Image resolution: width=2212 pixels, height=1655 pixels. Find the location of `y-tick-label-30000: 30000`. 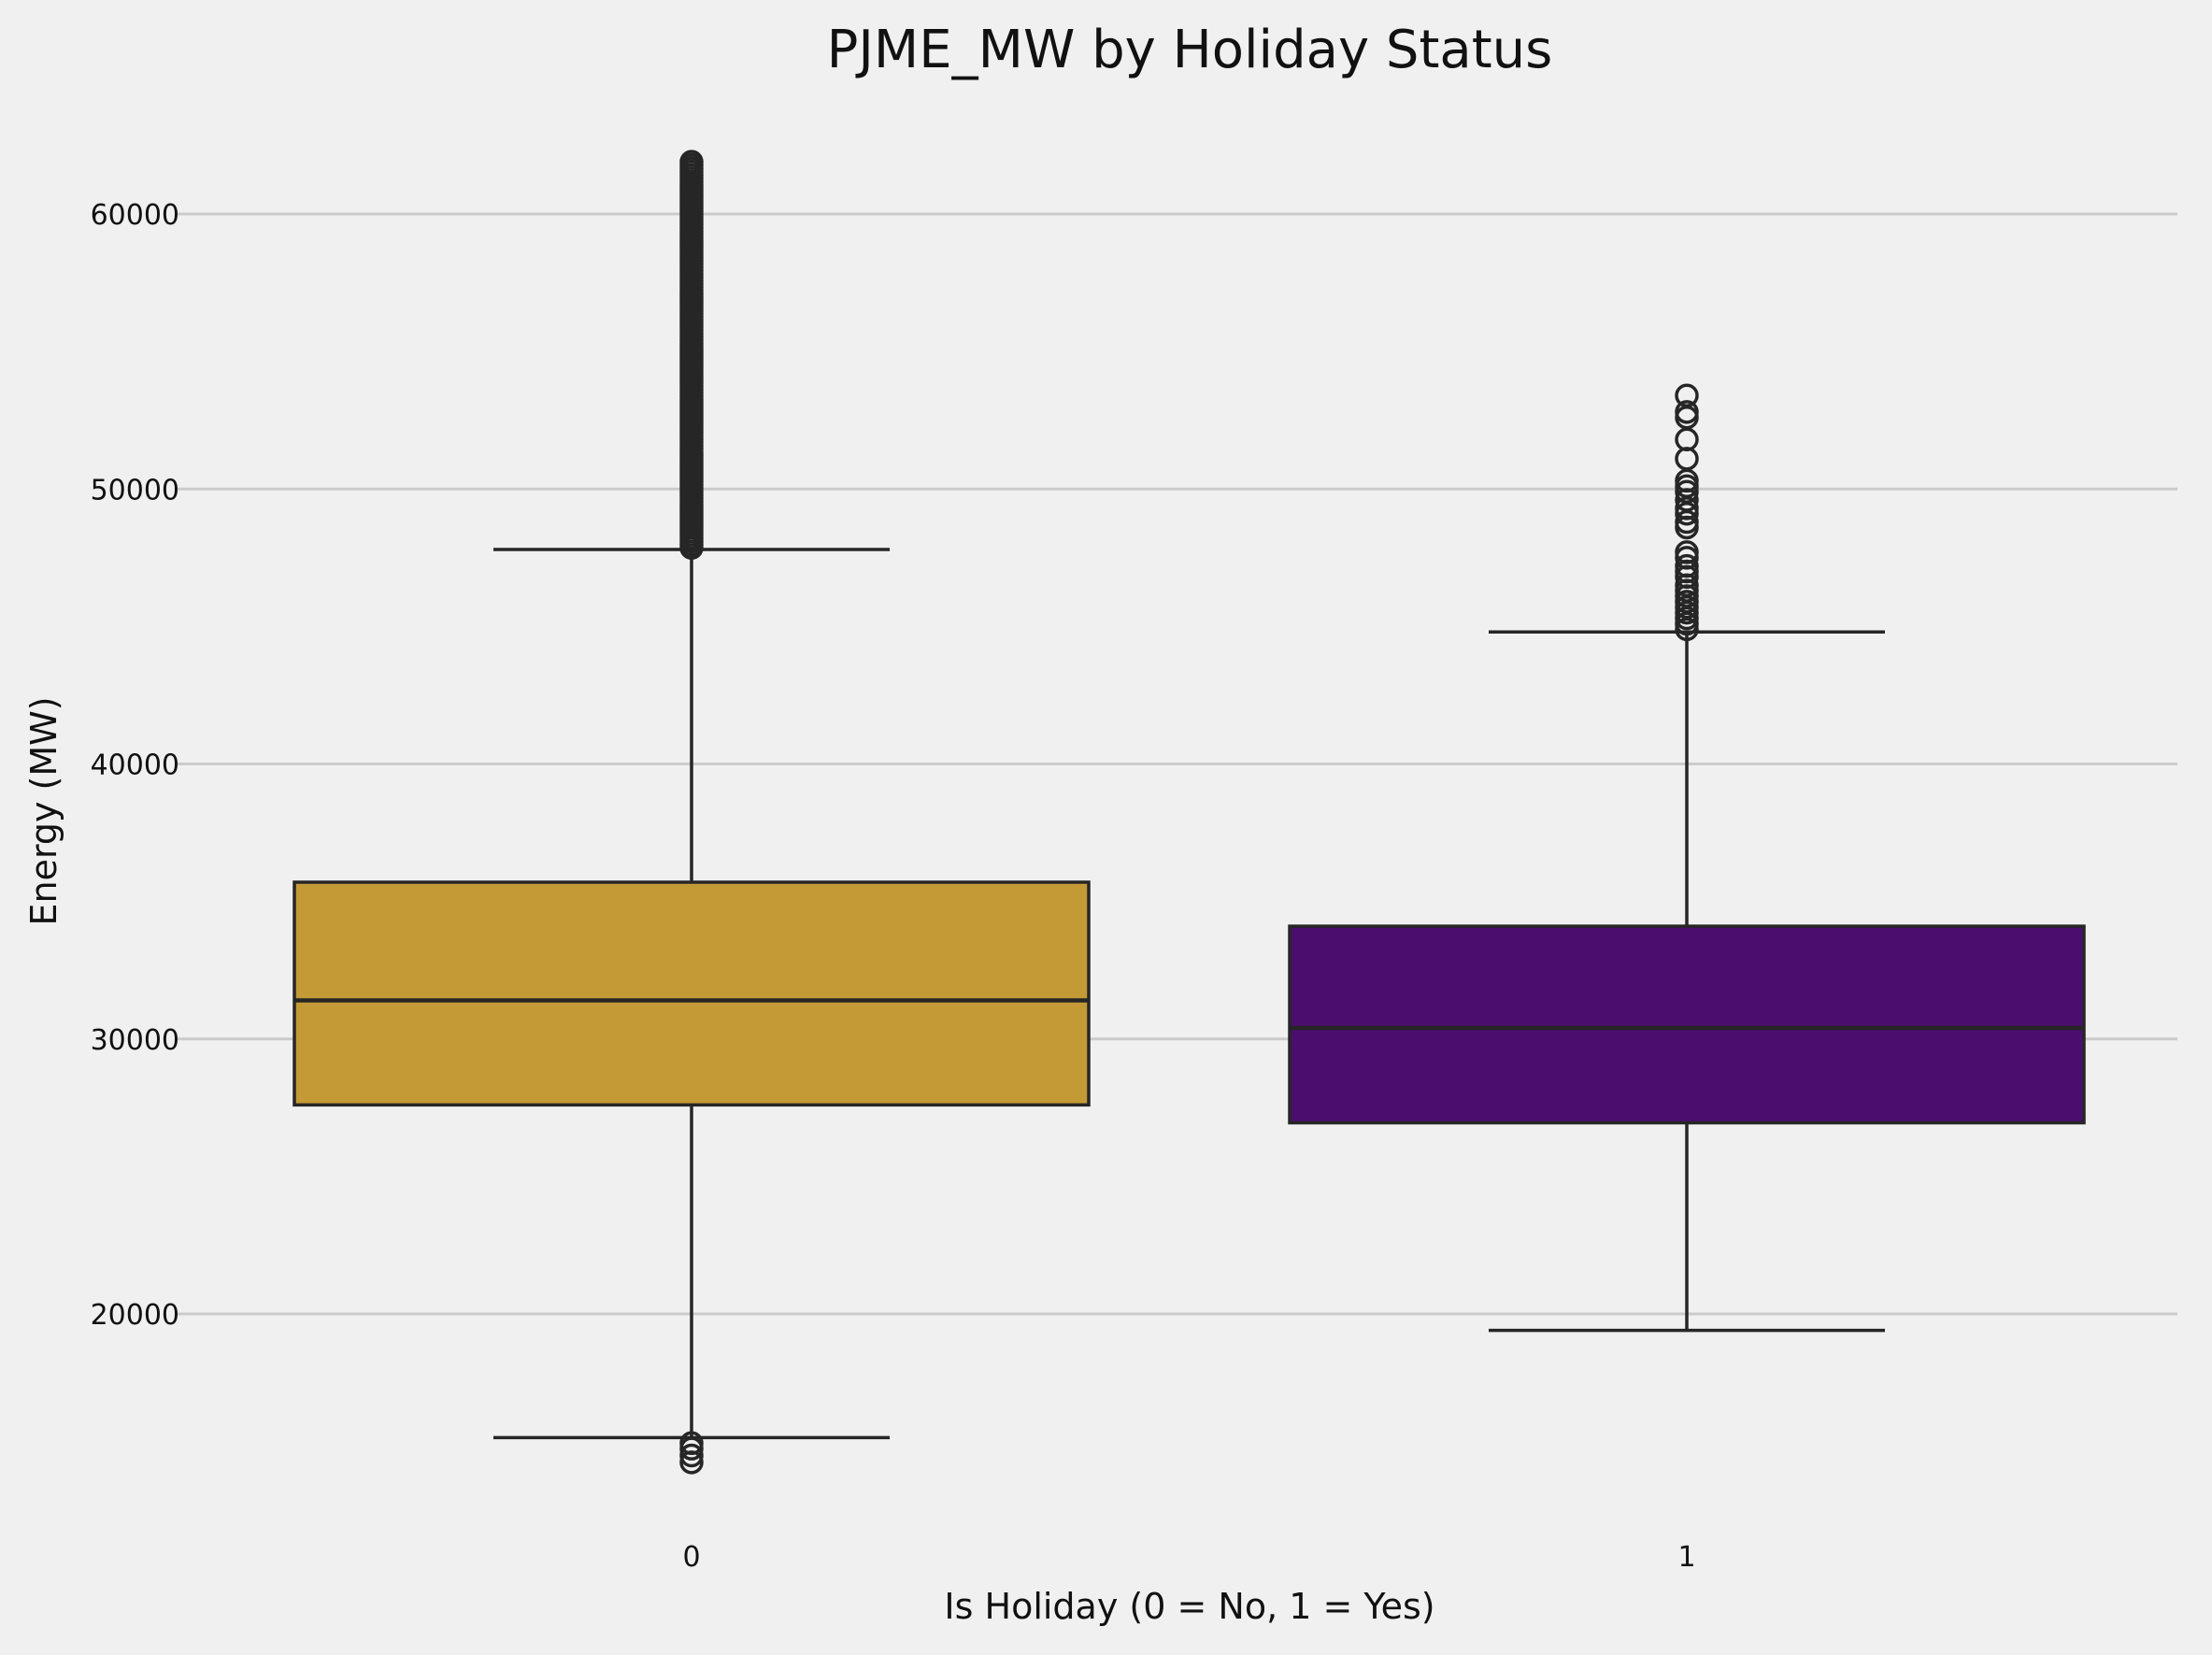

y-tick-label-30000: 30000 is located at coordinates (135, 1040).